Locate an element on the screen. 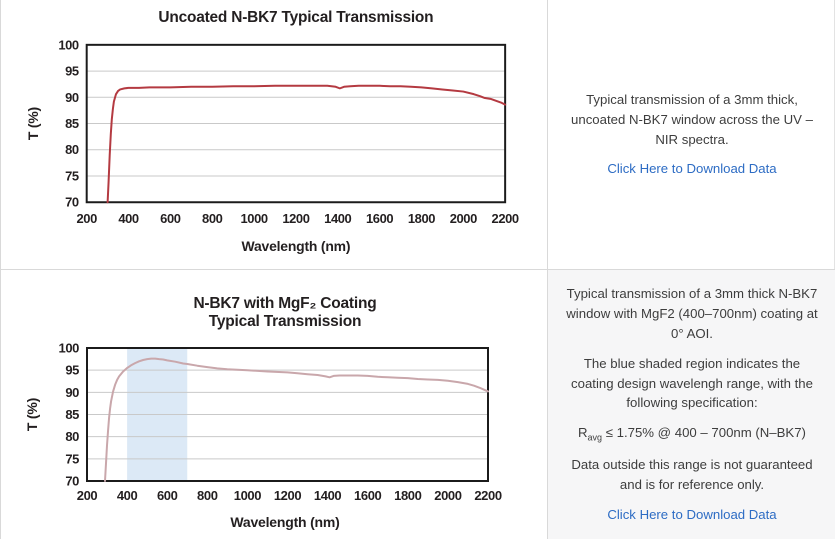 The height and width of the screenshot is (539, 835). spec-subscript: avg is located at coordinates (595, 437).